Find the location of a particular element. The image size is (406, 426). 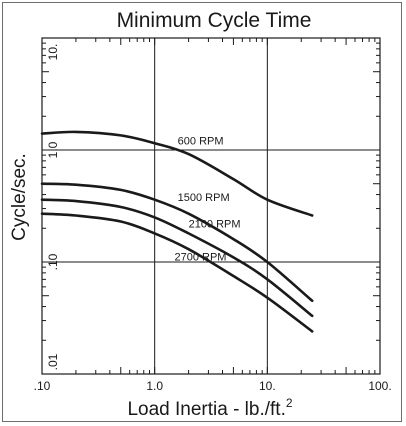

y-tick-label: 1.0 is located at coordinates (53, 149).